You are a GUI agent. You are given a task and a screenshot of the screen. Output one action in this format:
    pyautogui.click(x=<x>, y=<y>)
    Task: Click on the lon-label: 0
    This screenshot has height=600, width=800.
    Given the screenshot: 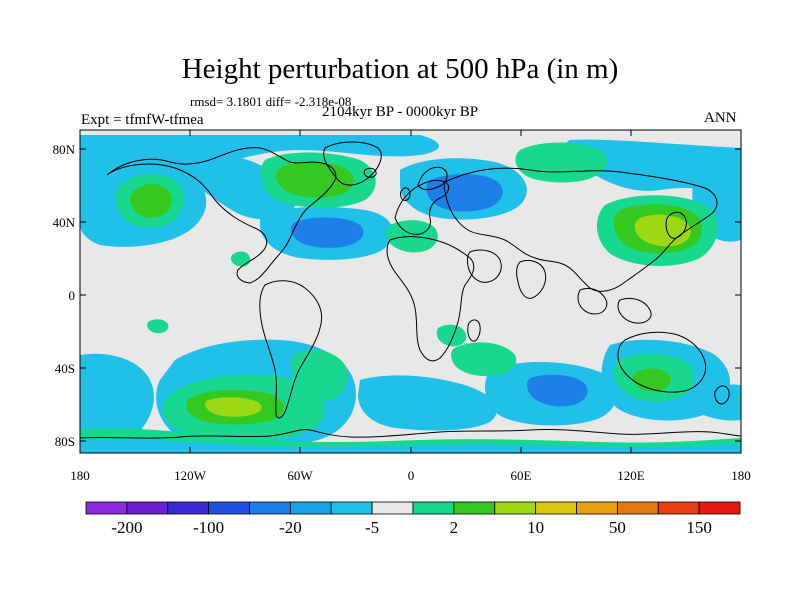 What is the action you would take?
    pyautogui.click(x=411, y=475)
    